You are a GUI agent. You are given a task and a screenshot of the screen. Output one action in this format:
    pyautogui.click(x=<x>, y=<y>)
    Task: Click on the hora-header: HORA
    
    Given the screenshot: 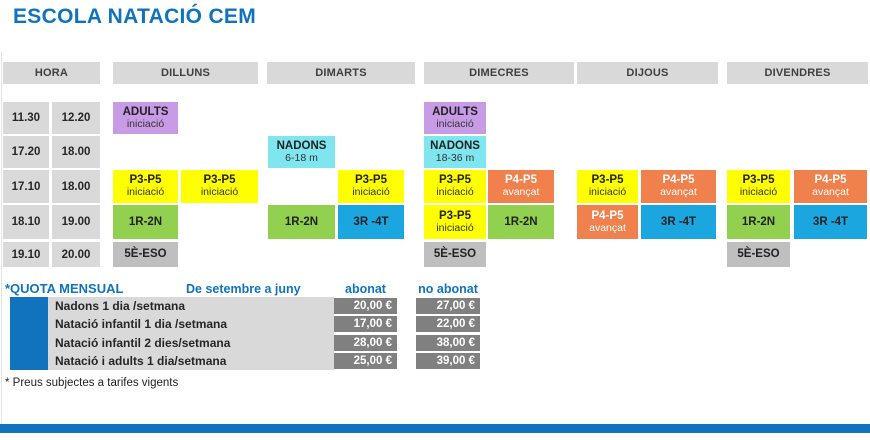 What is the action you would take?
    pyautogui.click(x=51, y=73)
    